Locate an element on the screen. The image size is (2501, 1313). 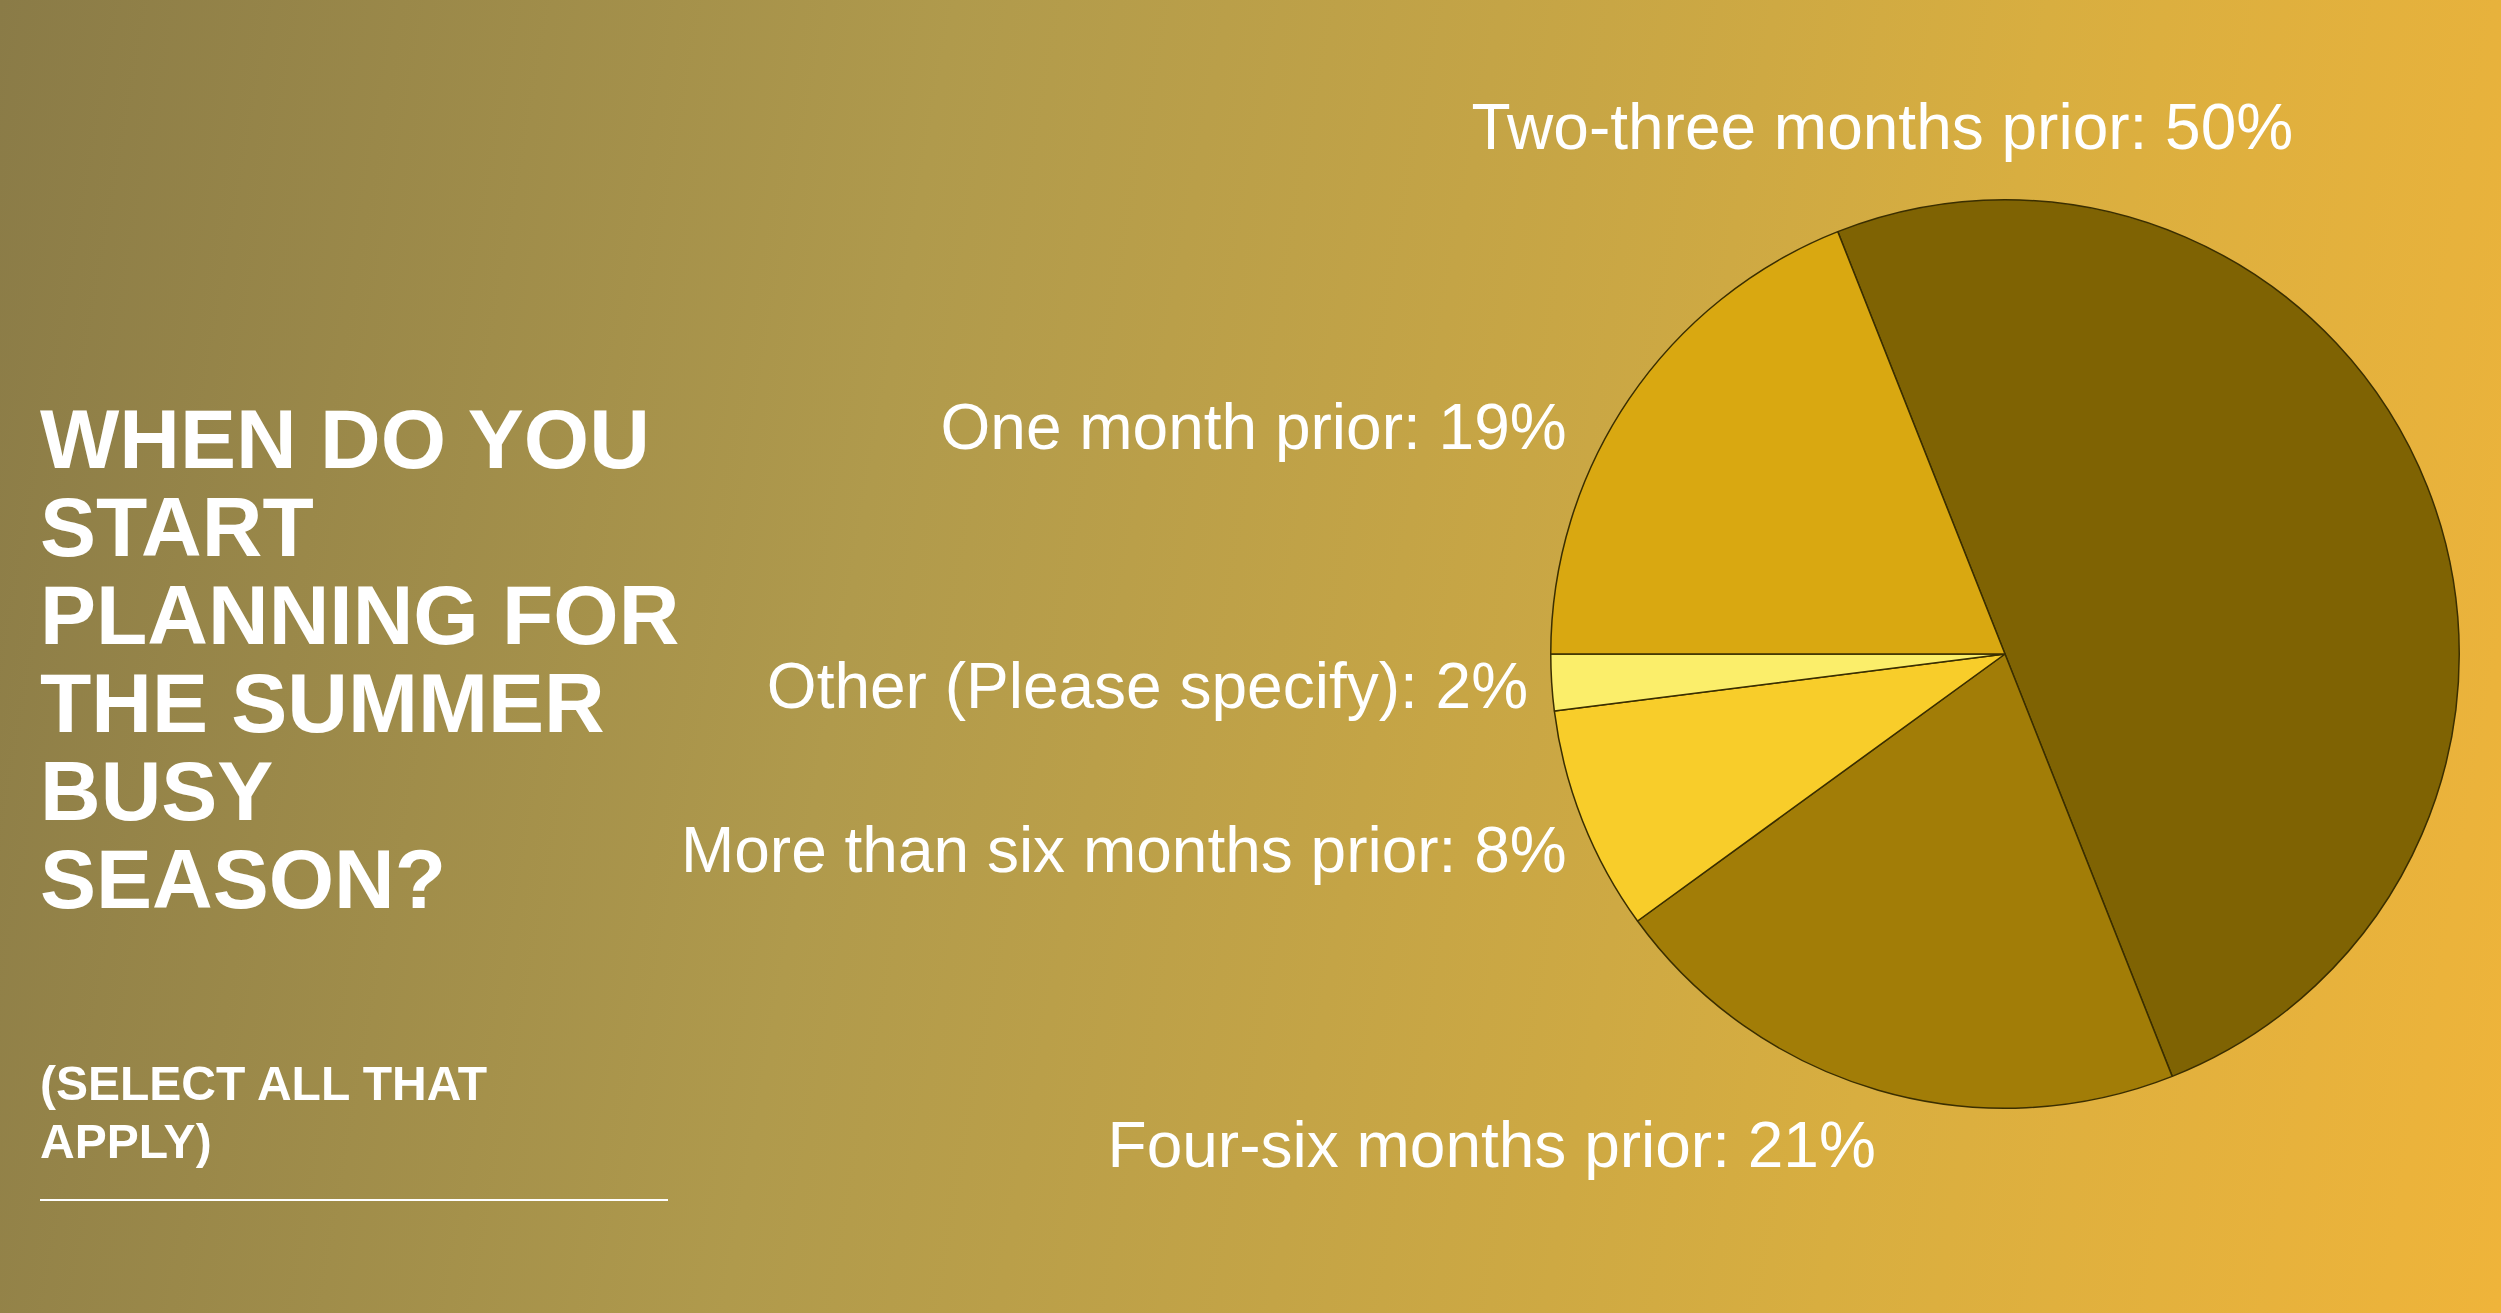
slice-label: Four-six months prior: 21% is located at coordinates (1491, 1144).